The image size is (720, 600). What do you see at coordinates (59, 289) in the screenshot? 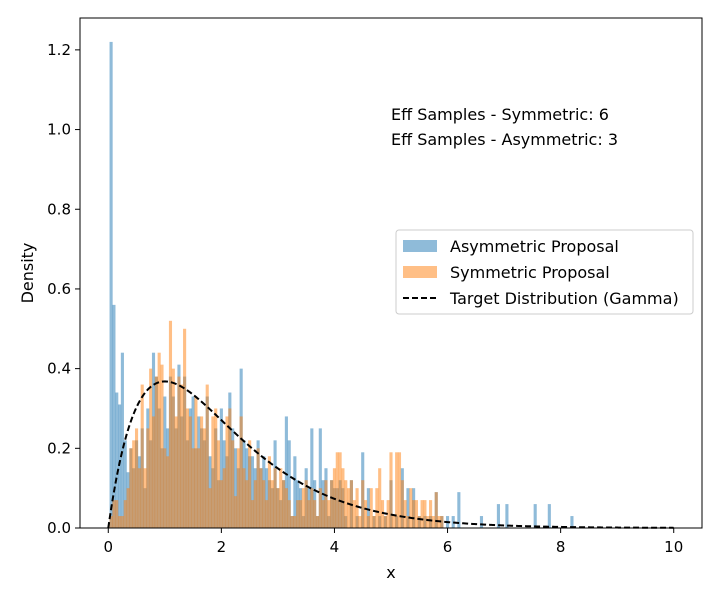
I see `y-tick-label: 0.6` at bounding box center [59, 289].